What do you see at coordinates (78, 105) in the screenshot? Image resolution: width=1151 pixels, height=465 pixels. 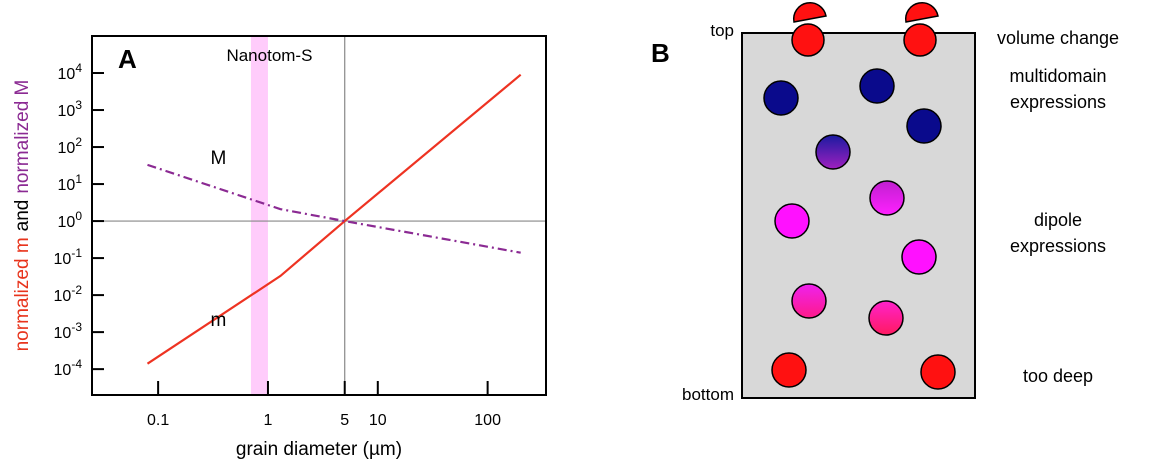 I see `tick-exponent: 3` at bounding box center [78, 105].